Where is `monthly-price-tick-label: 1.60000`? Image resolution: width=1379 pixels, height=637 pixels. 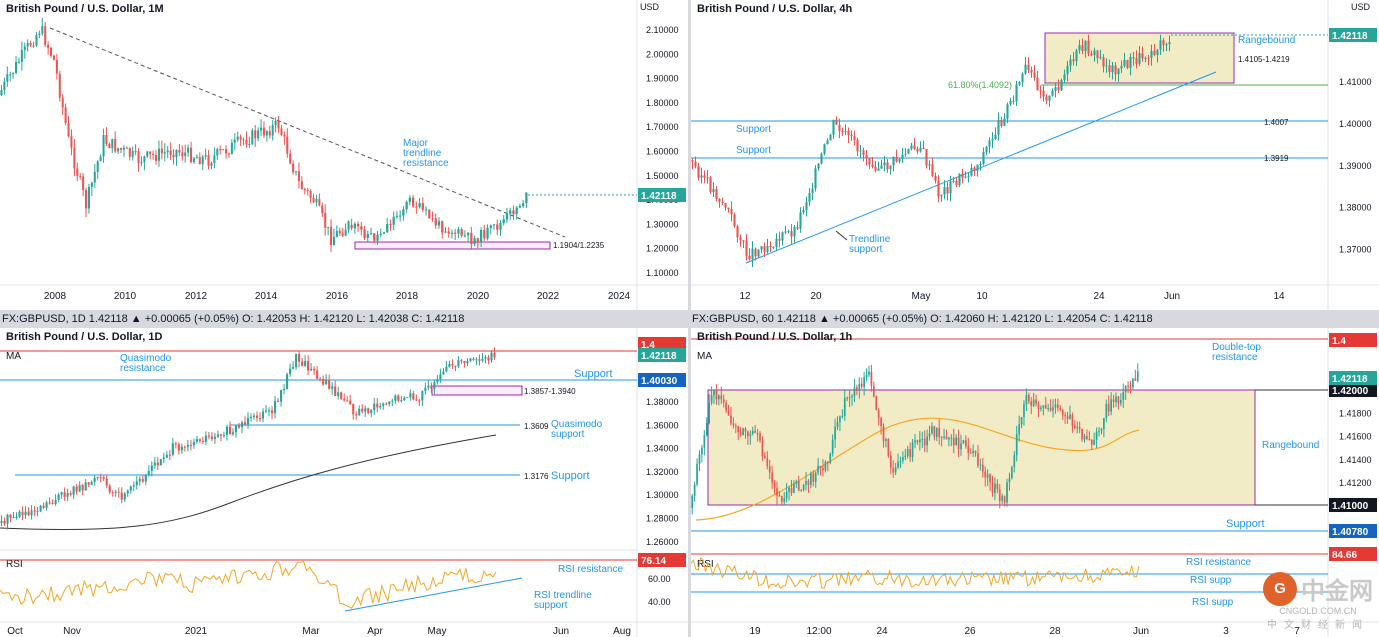
monthly-price-tick-label: 1.60000 is located at coordinates (662, 152).